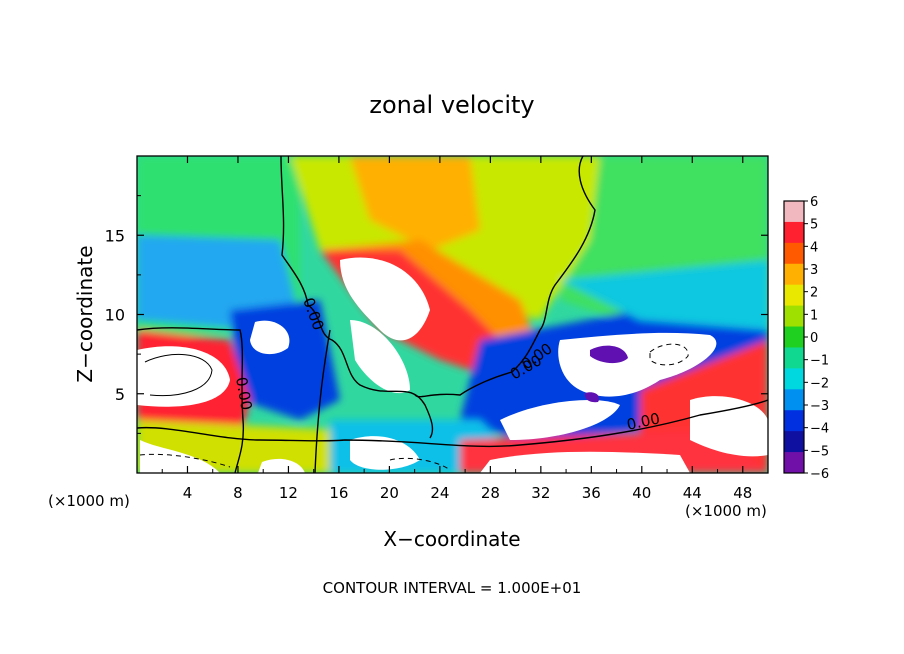  Describe the element at coordinates (814, 247) in the screenshot. I see `colorbar-tick-label: 4` at that location.